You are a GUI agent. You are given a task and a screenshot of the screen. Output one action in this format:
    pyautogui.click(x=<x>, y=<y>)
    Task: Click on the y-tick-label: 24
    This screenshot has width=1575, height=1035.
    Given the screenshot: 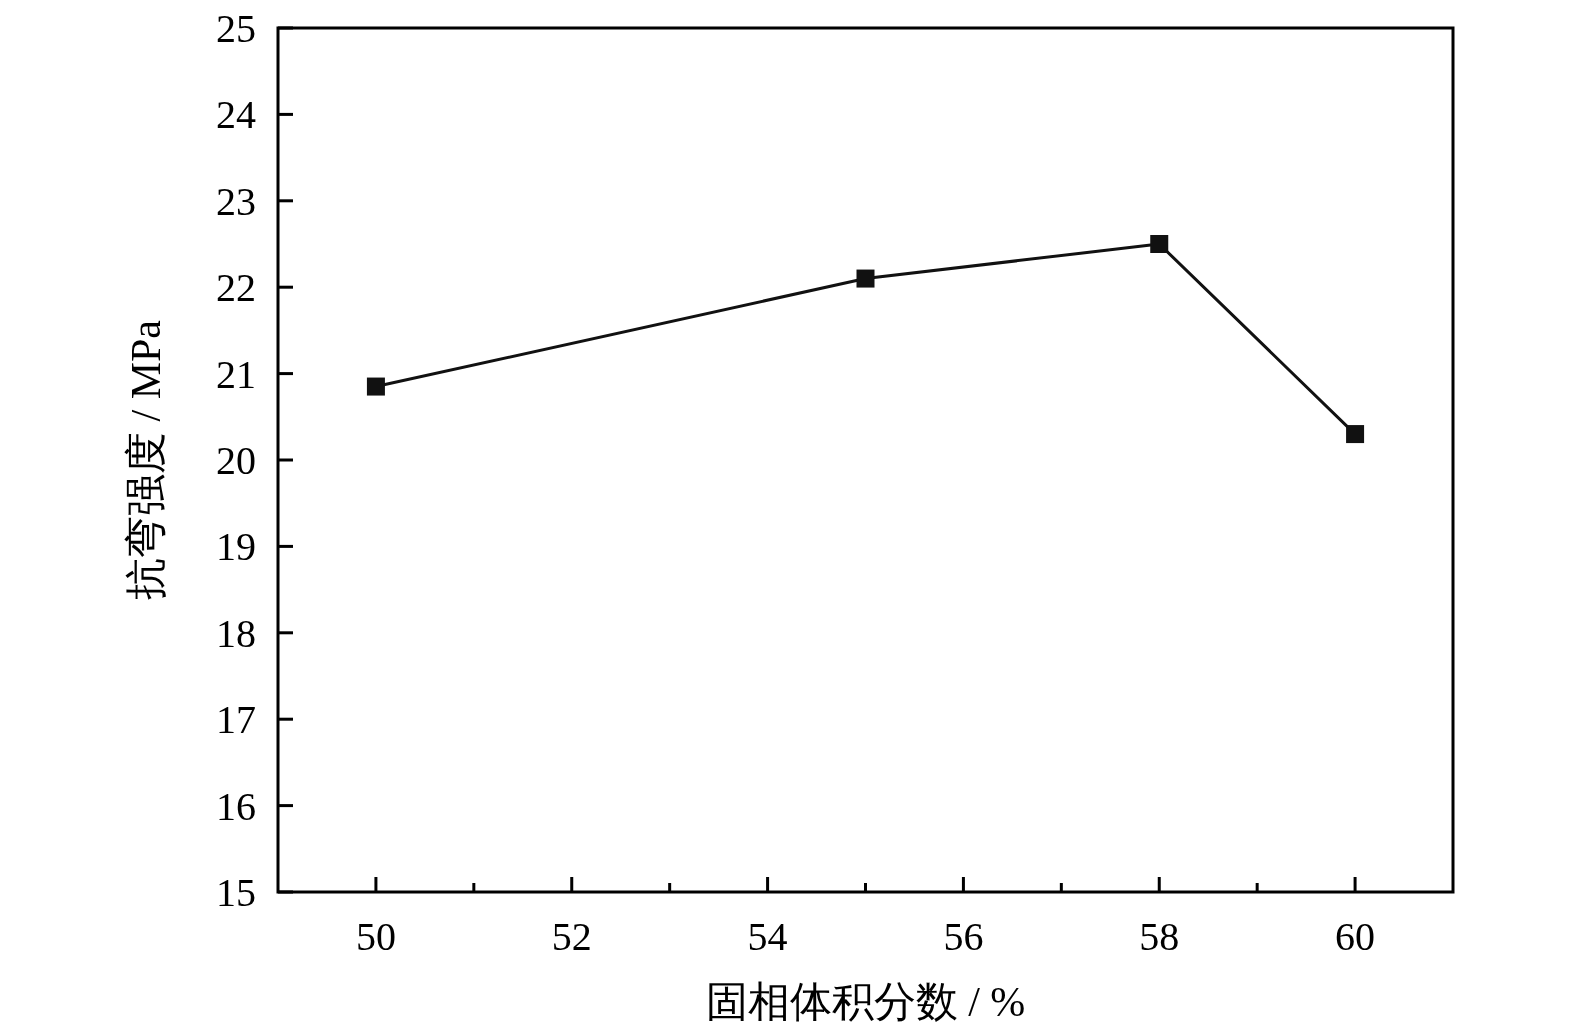 What is the action you would take?
    pyautogui.click(x=236, y=115)
    